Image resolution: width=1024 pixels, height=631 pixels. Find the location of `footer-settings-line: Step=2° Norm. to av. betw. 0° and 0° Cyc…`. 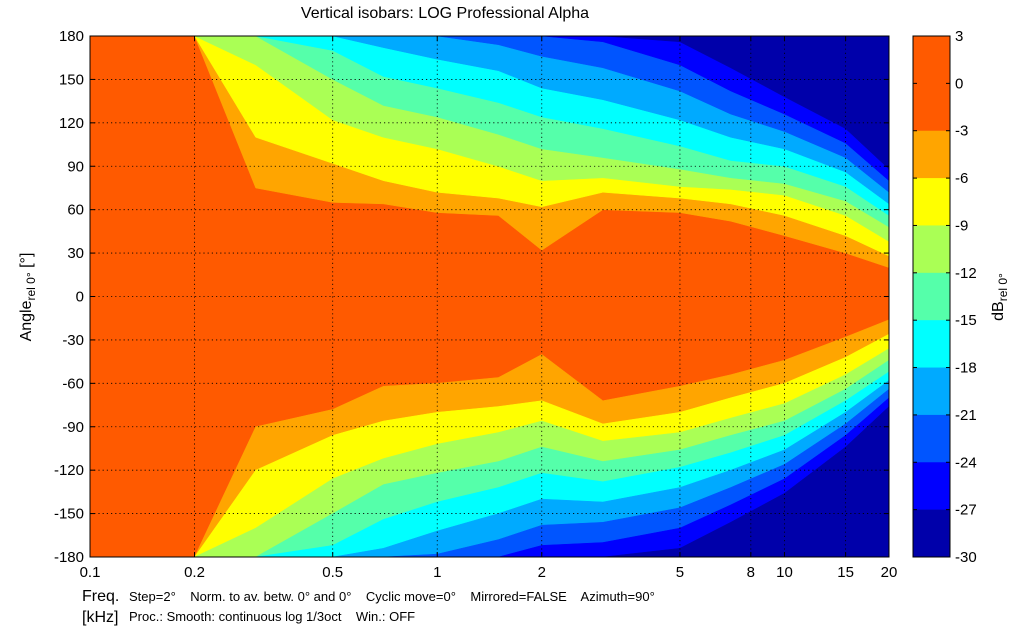

footer-settings-line: Step=2° Norm. to av. betw. 0° and 0° Cyc… is located at coordinates (392, 596).